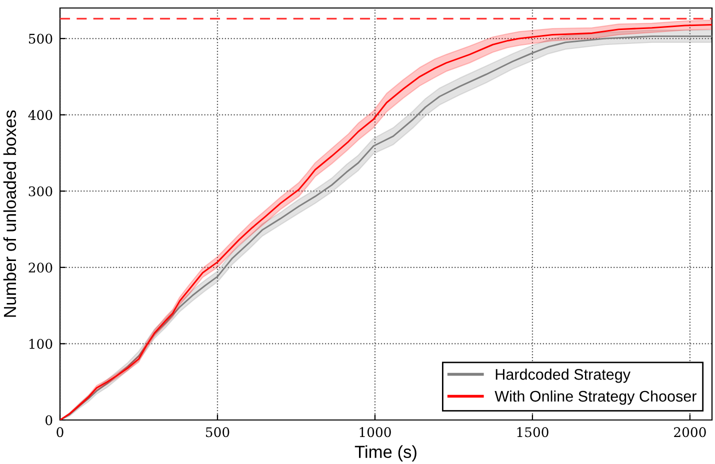  Describe the element at coordinates (60, 432) in the screenshot. I see `x-tick-label: 0` at that location.